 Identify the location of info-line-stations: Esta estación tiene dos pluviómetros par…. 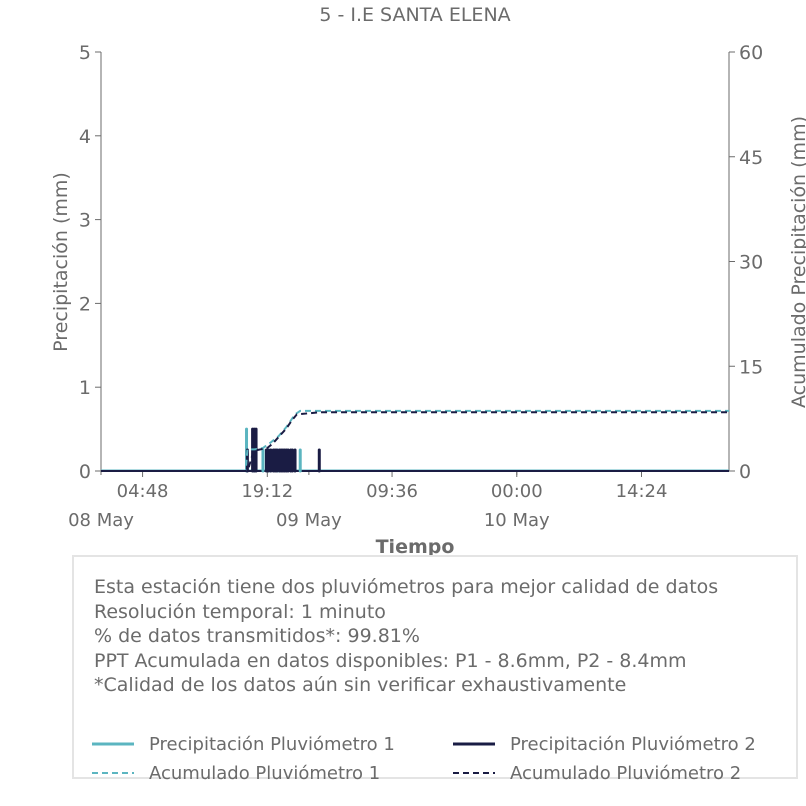
(406, 587).